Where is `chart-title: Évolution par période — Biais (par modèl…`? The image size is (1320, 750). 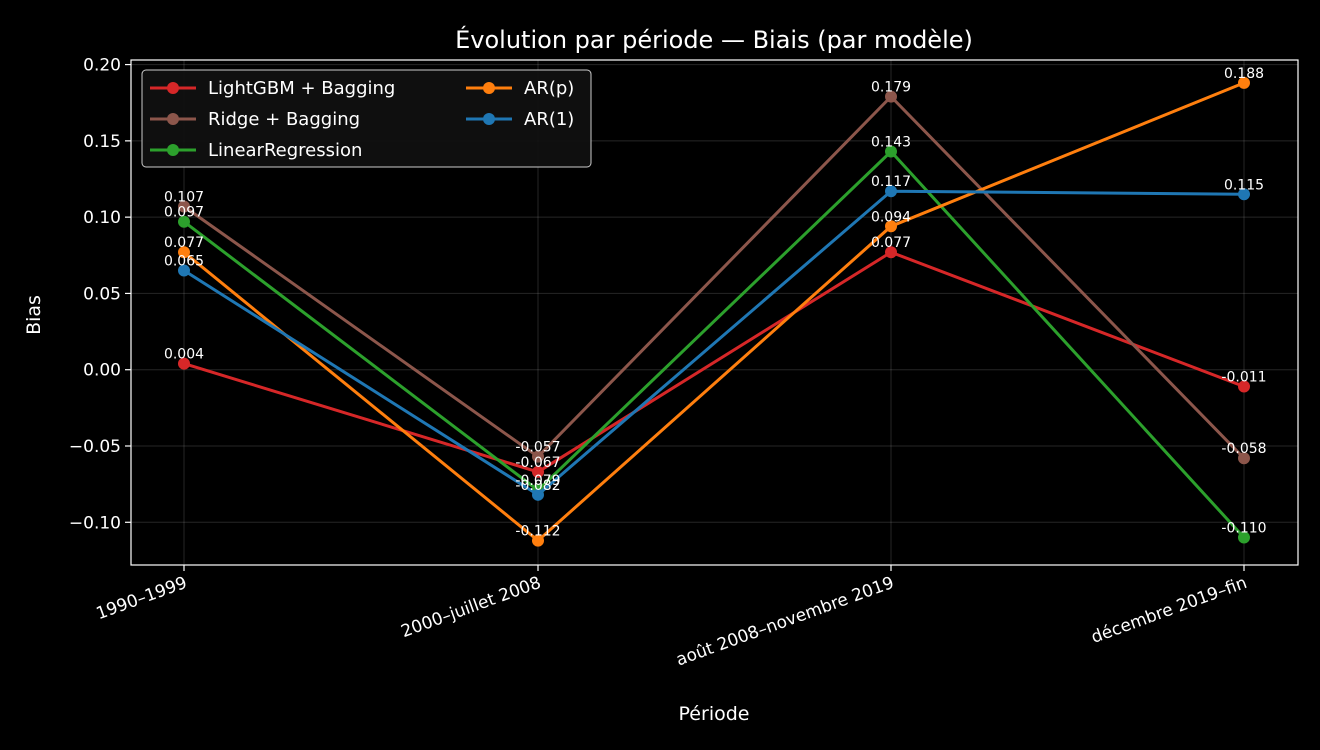 chart-title: Évolution par période — Biais (par modèl… is located at coordinates (714, 39).